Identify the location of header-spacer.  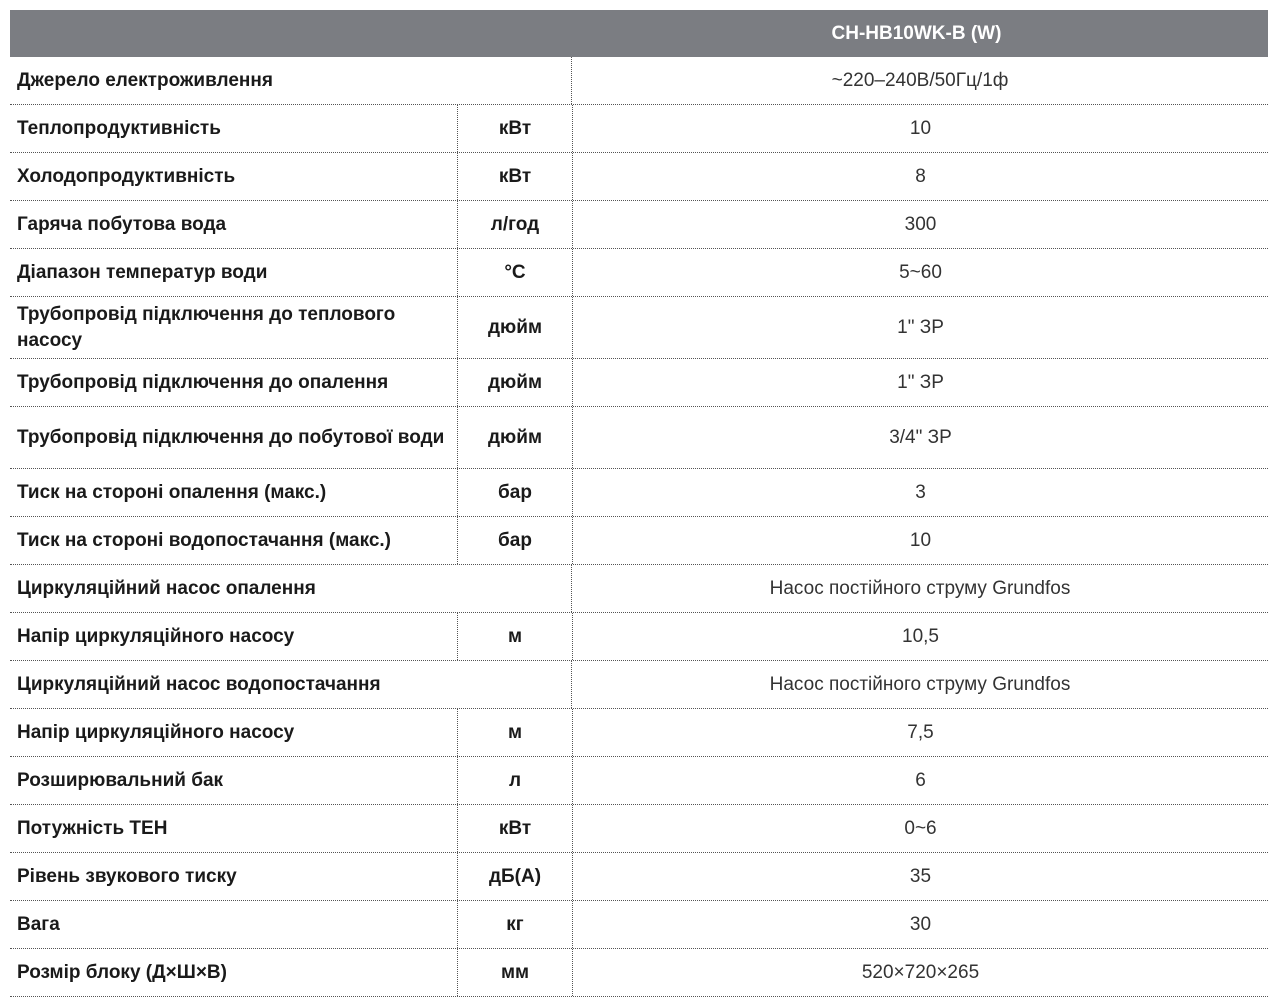
(287, 33).